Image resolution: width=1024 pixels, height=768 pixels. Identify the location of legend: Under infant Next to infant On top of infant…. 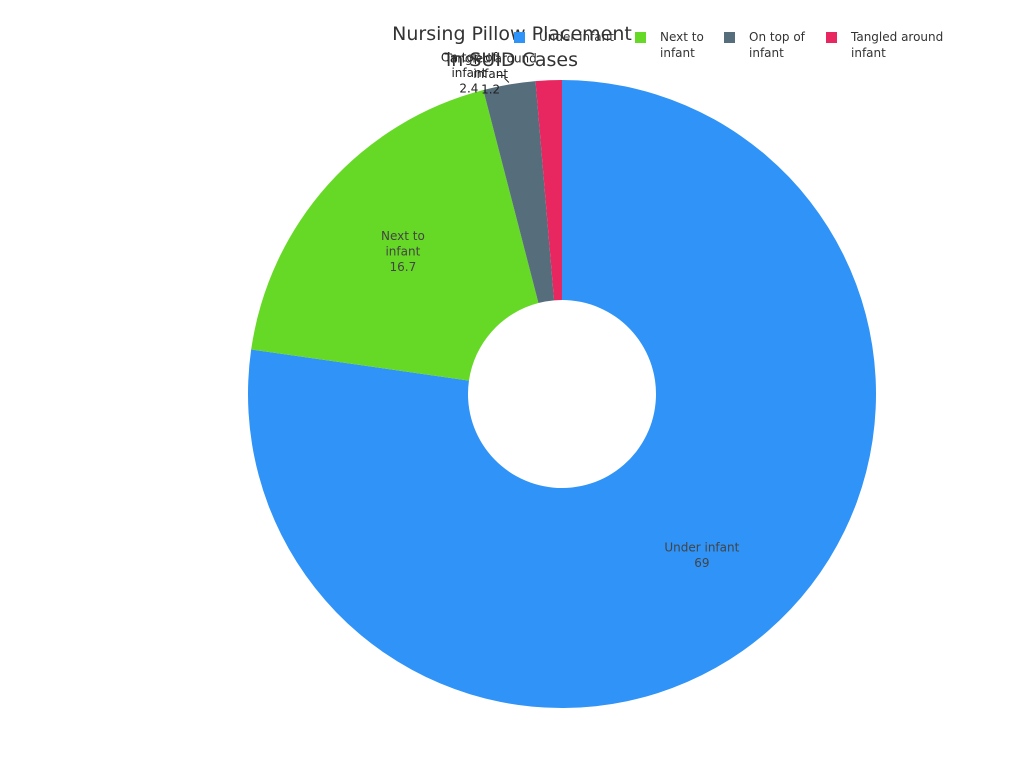
(728, 45).